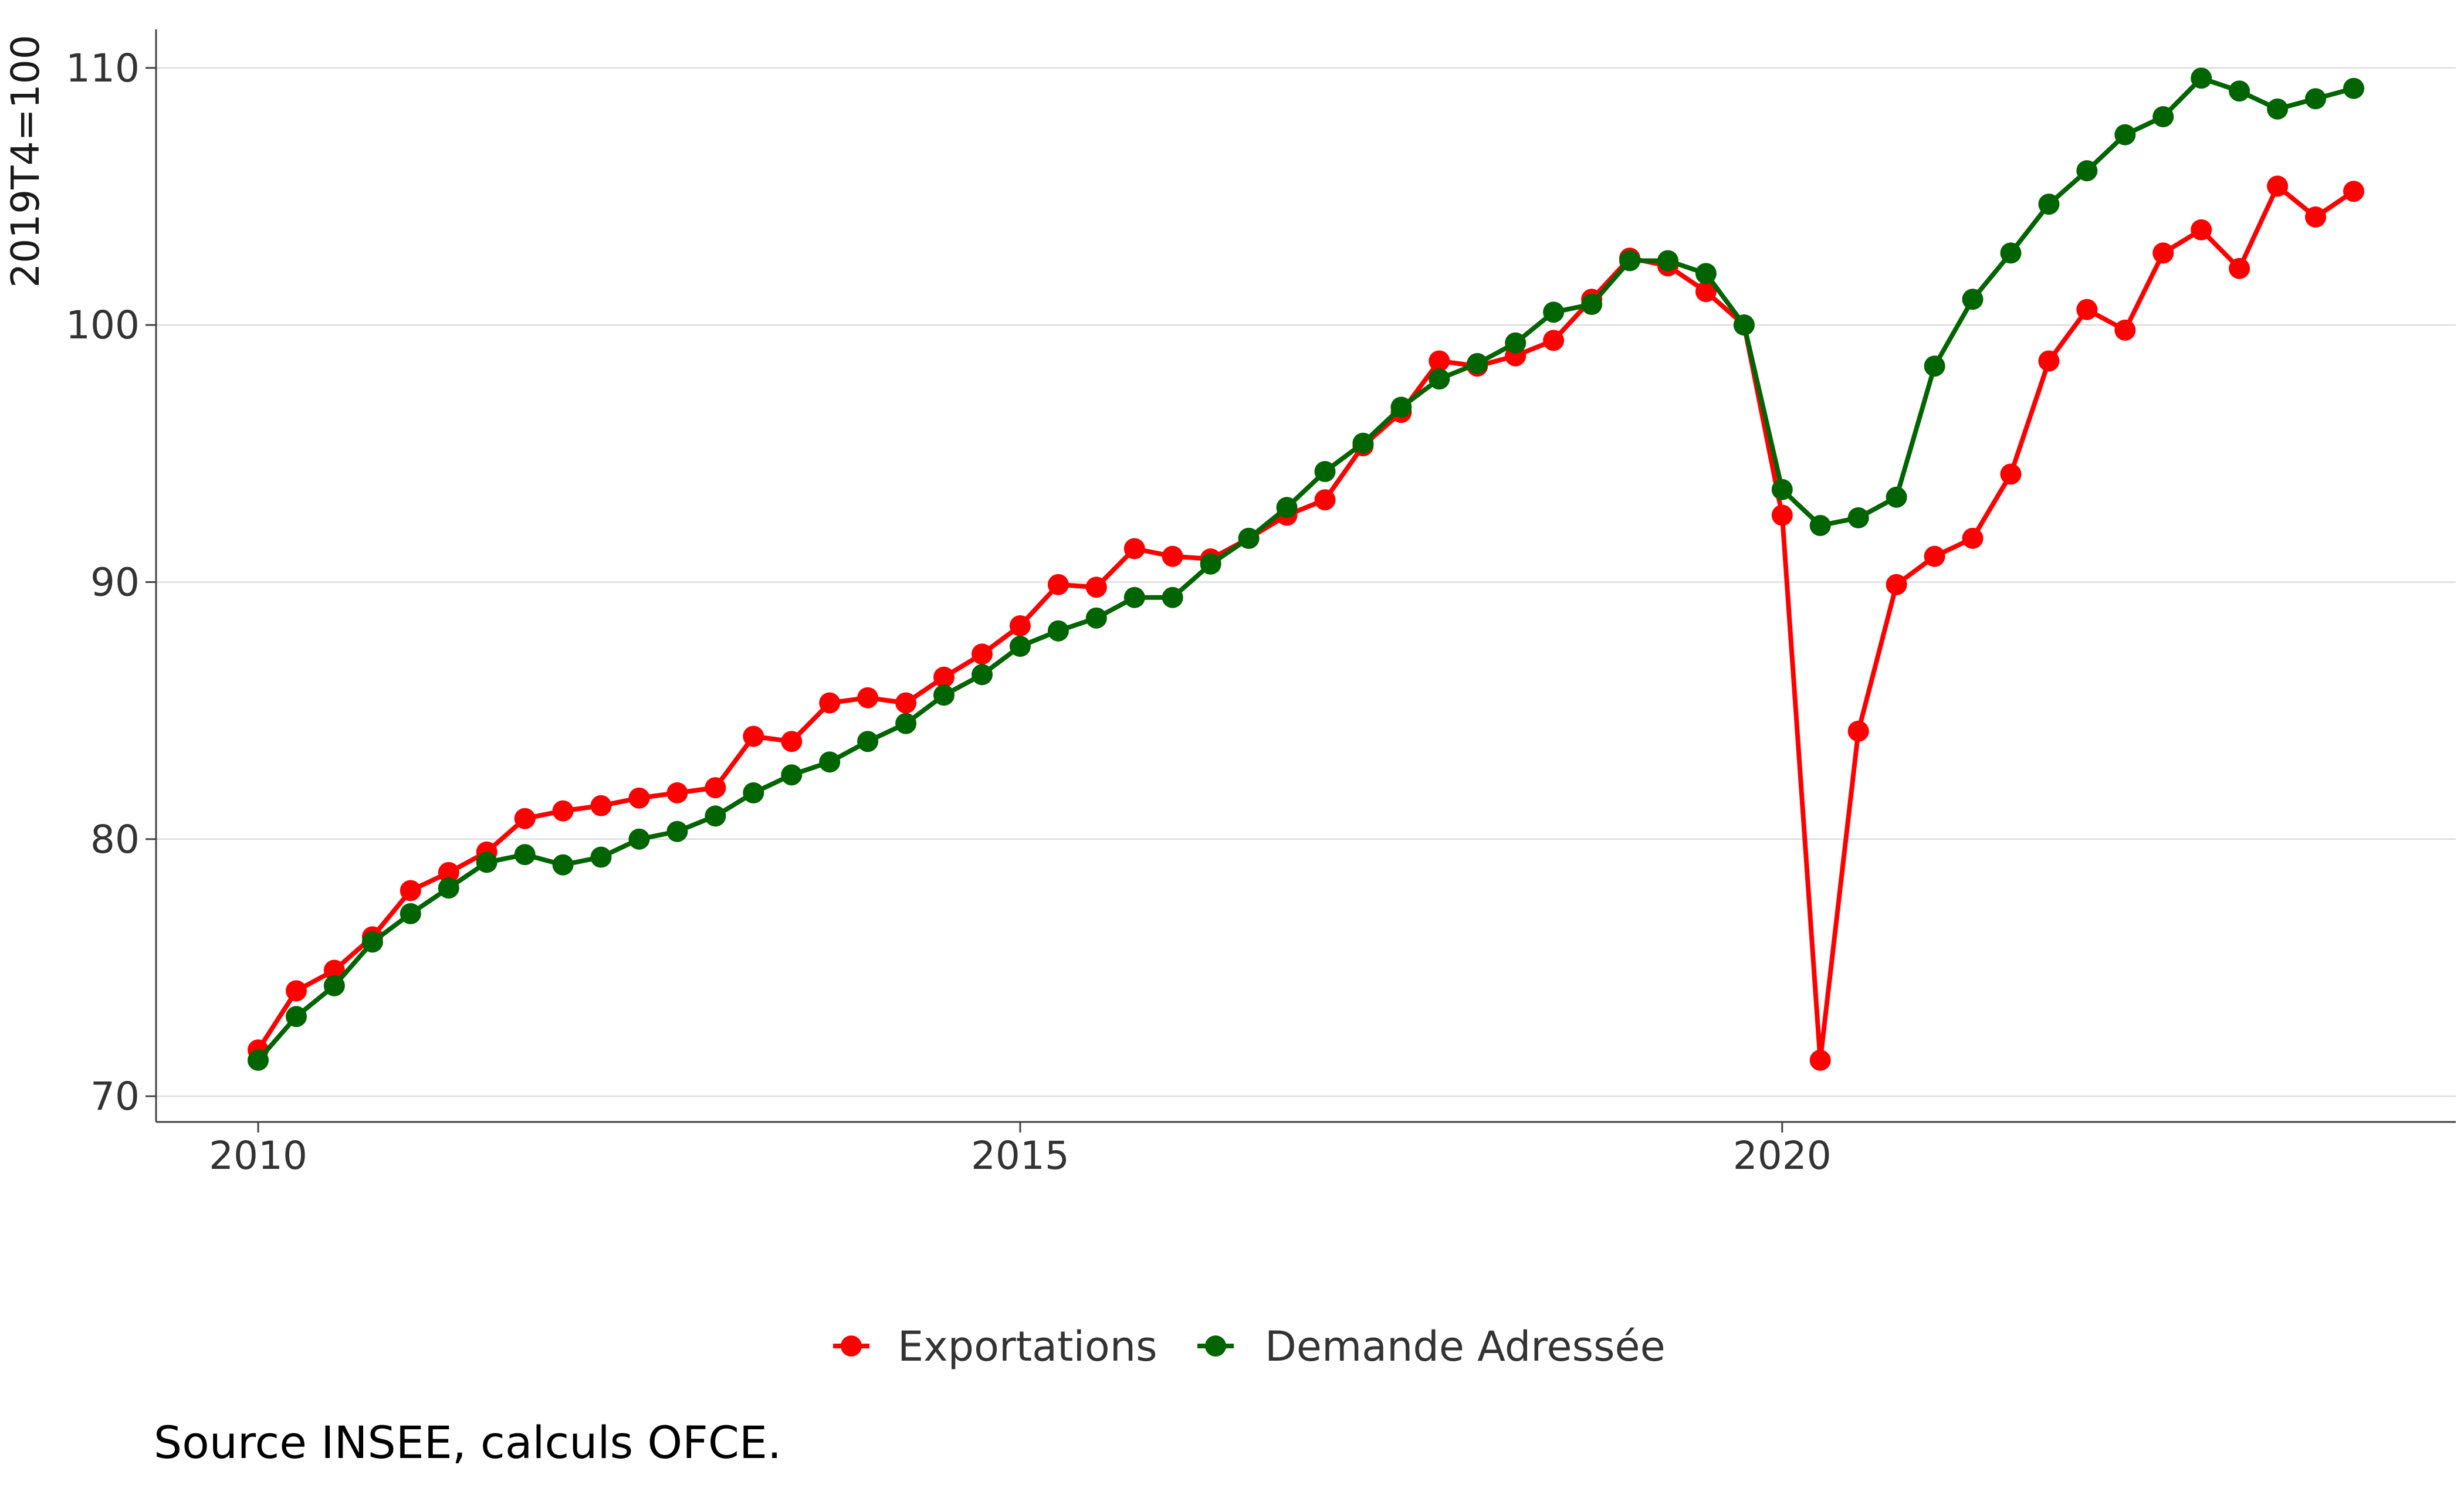 Image resolution: width=2464 pixels, height=1502 pixels. I want to click on legend-item-demande-adressee: Demande Adressée, so click(1431, 1347).